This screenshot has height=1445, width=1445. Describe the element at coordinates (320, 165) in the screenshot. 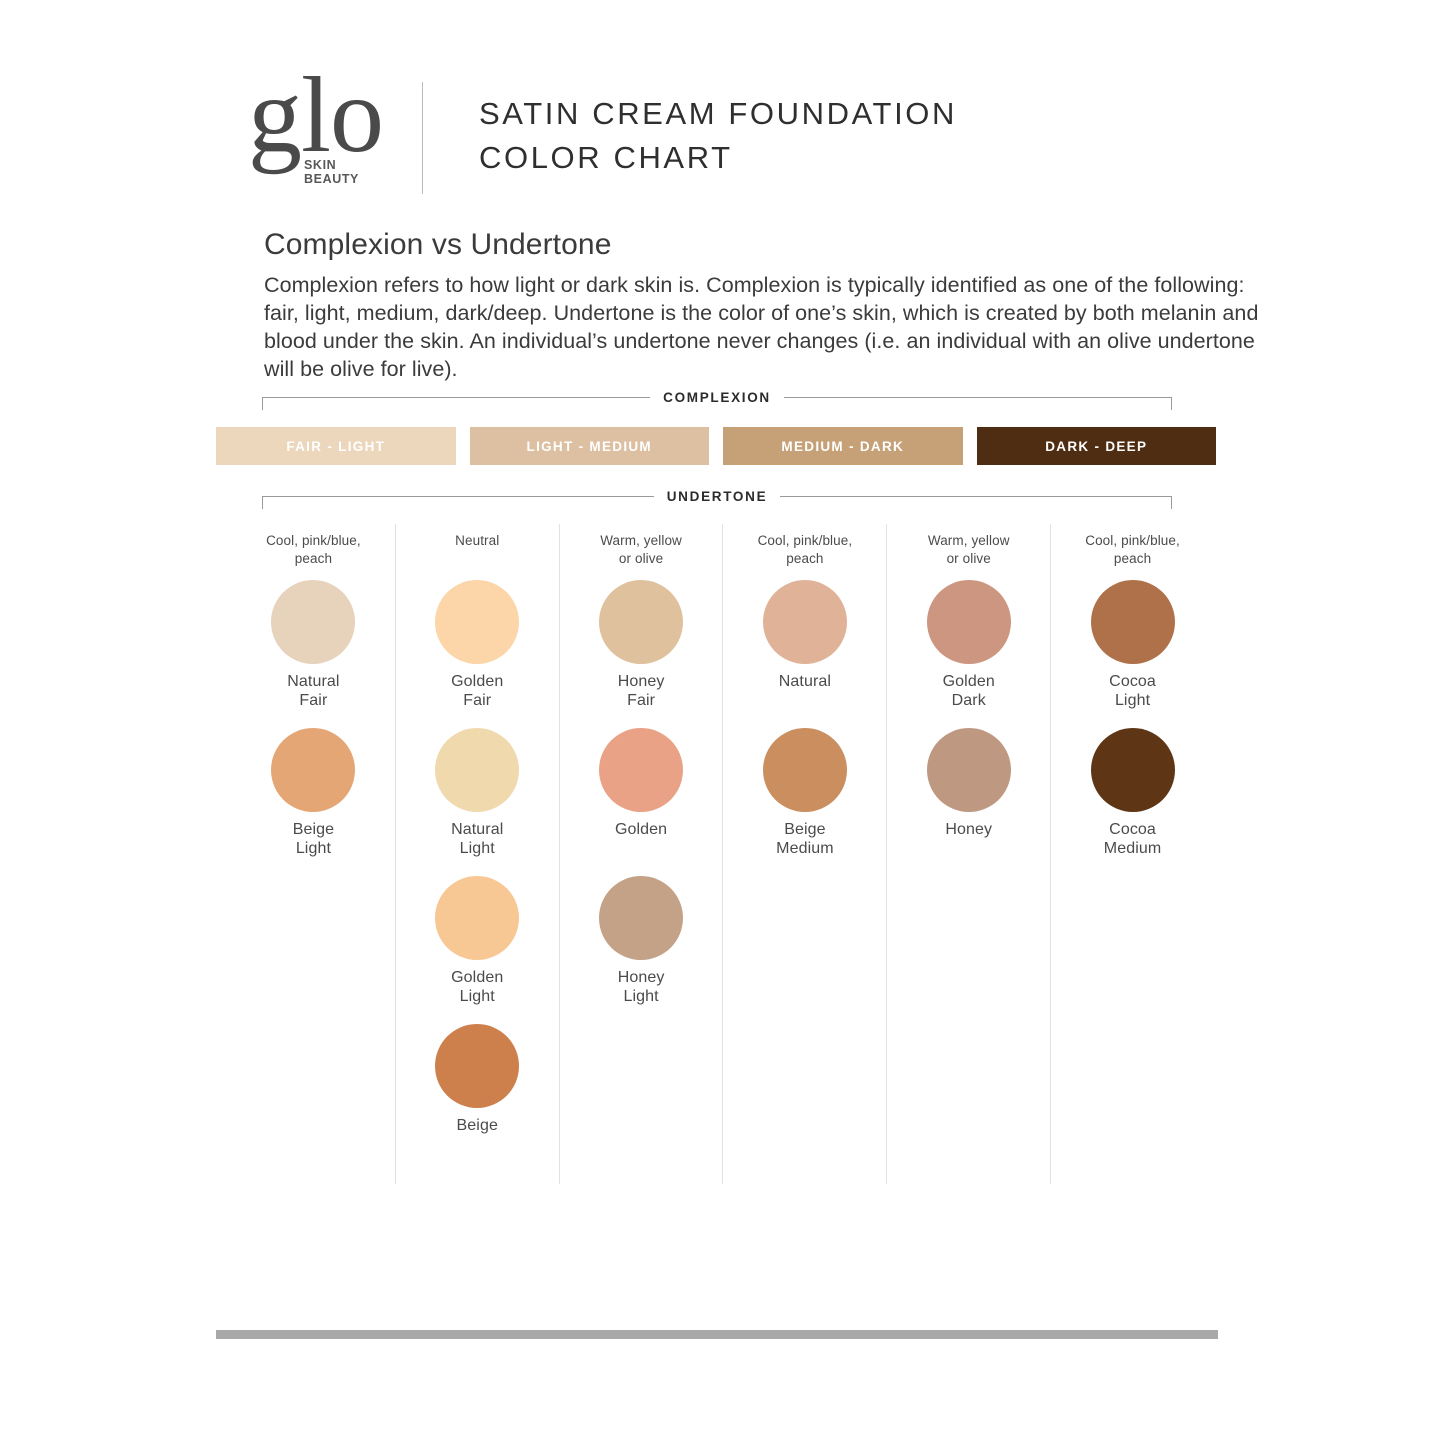

I see `brand-tagline-line1: SKIN` at that location.